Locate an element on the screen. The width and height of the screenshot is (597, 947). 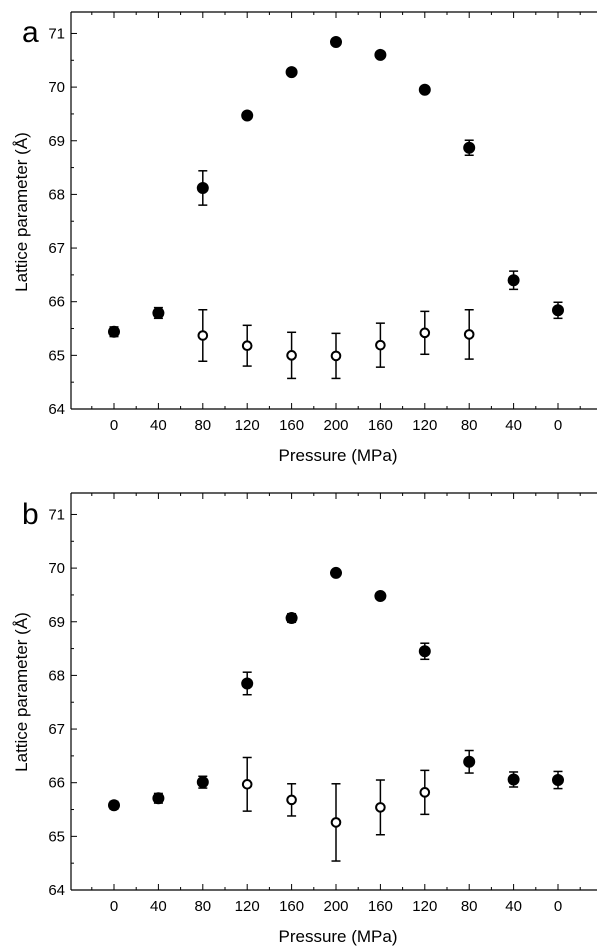
panel-label: a is located at coordinates (30, 32).